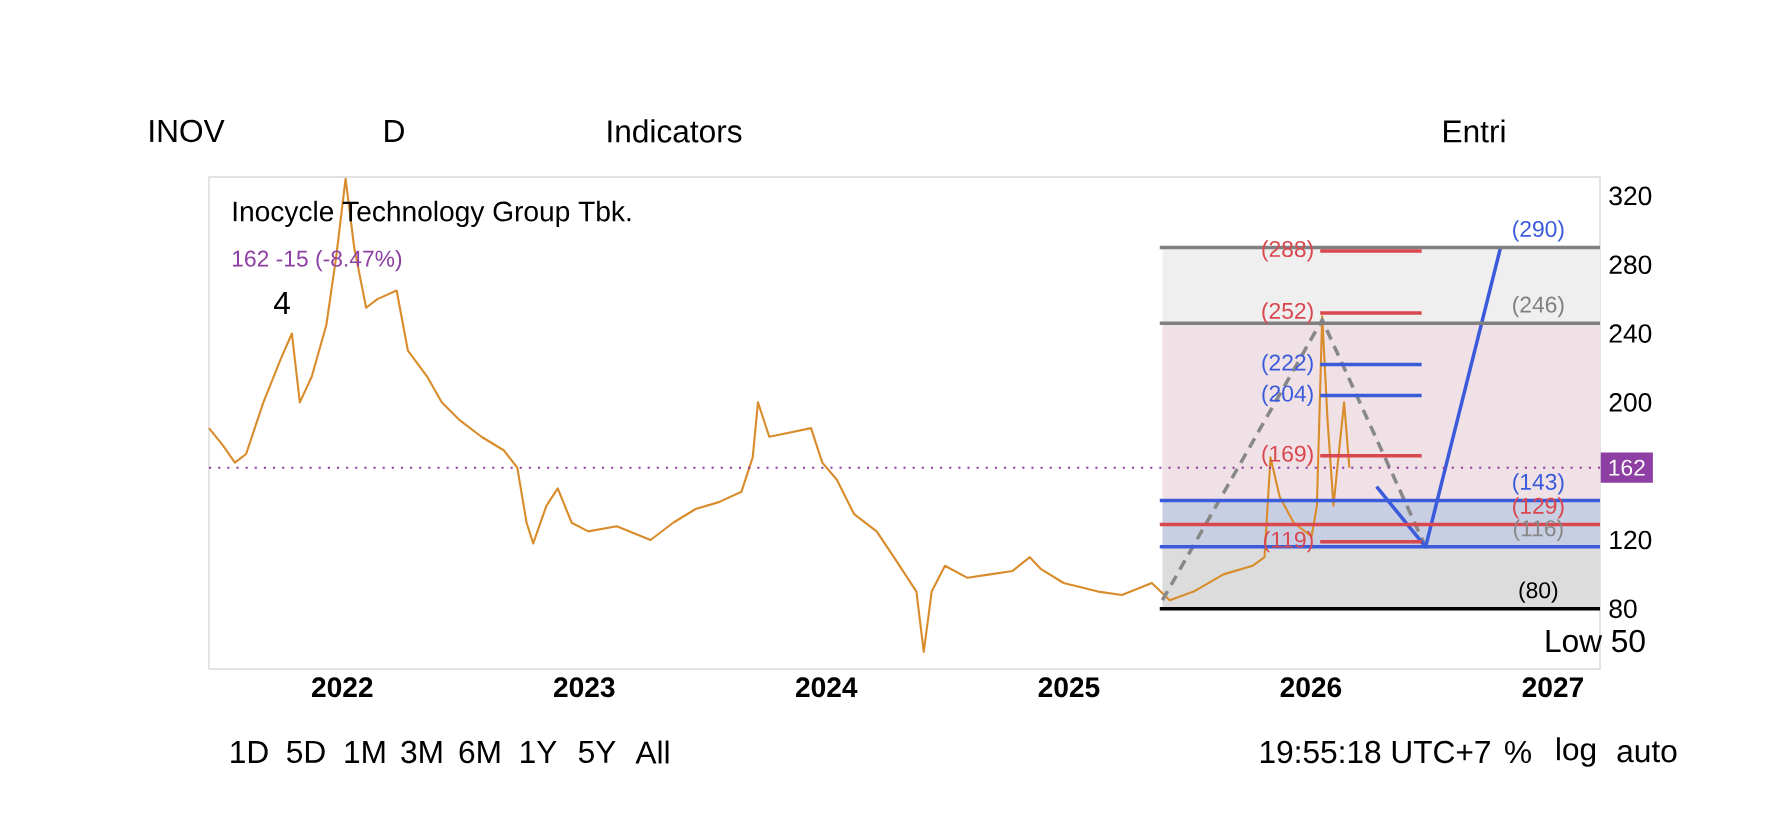 The width and height of the screenshot is (1792, 828). I want to click on annotation: (129), so click(1538, 508).